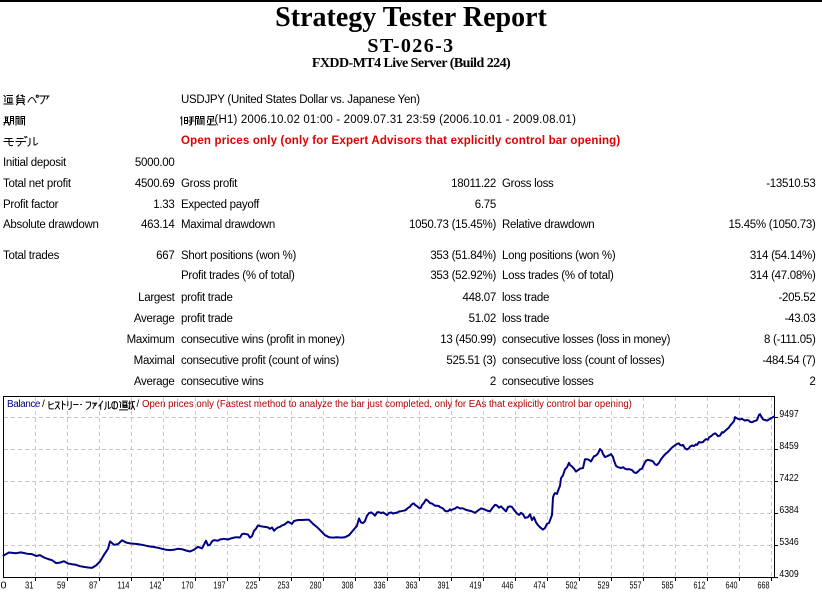 This screenshot has height=592, width=822. What do you see at coordinates (508, 586) in the screenshot?
I see `svg-text: 446` at bounding box center [508, 586].